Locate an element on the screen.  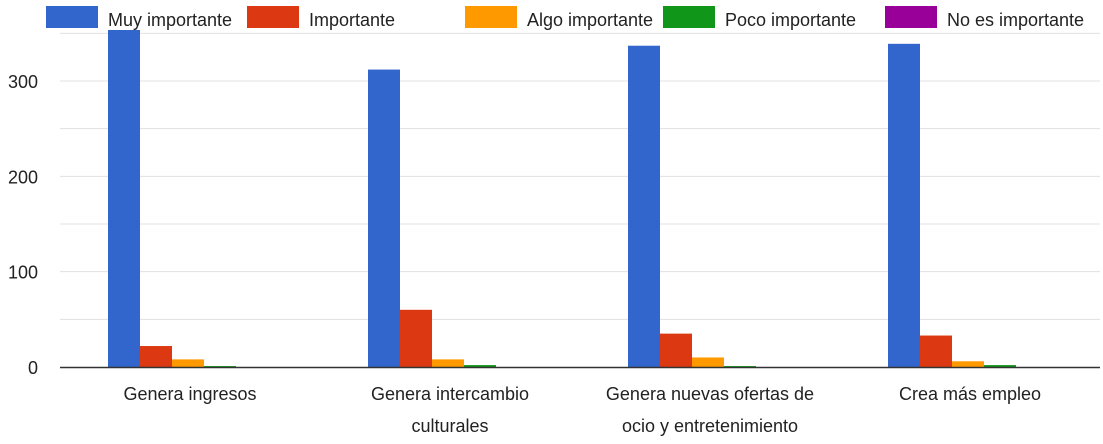
y-tick-label: 100 is located at coordinates (23, 273).